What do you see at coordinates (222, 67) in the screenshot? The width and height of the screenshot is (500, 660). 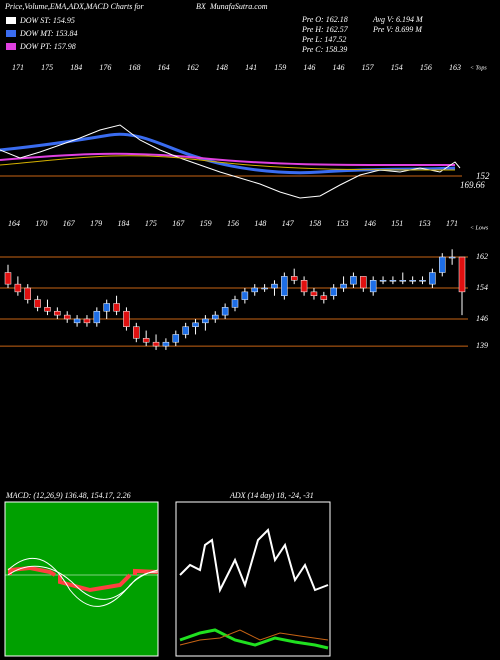 I see `tops-value: 148` at bounding box center [222, 67].